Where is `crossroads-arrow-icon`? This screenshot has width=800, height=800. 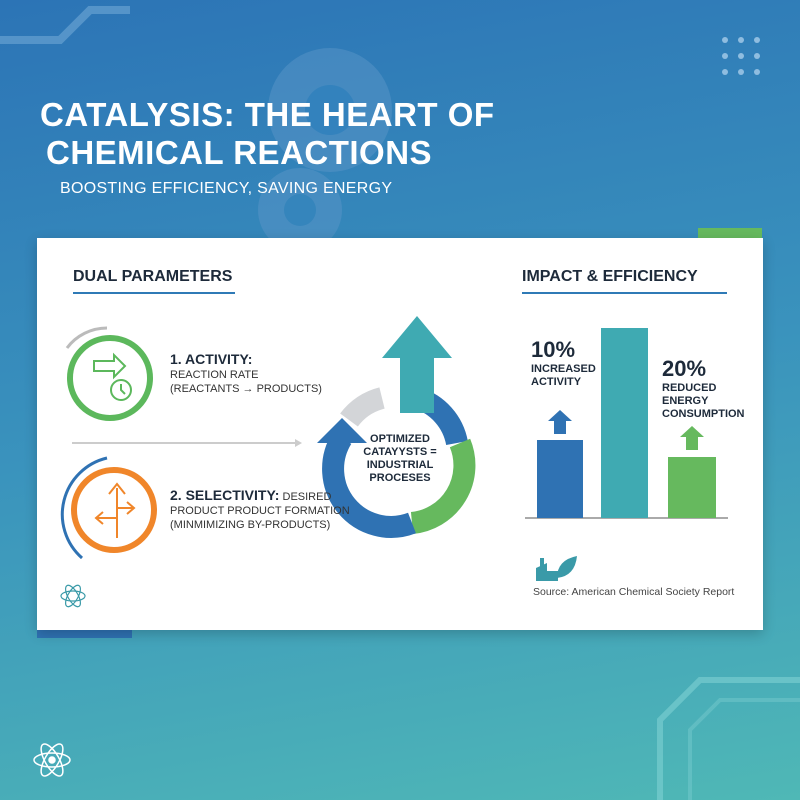
crossroads-arrow-icon is located at coordinates (115, 510).